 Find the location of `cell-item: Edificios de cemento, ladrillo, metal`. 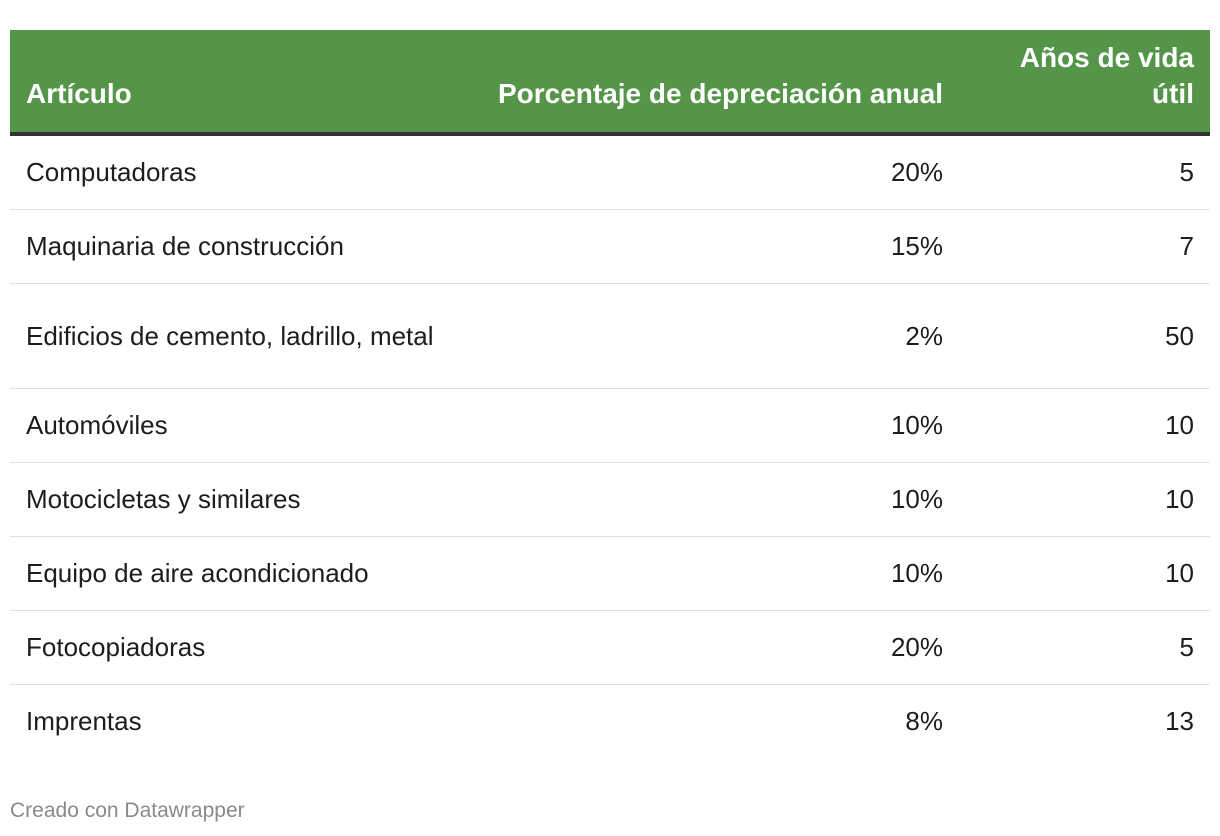

cell-item: Edificios de cemento, ladrillo, metal is located at coordinates (241, 336).